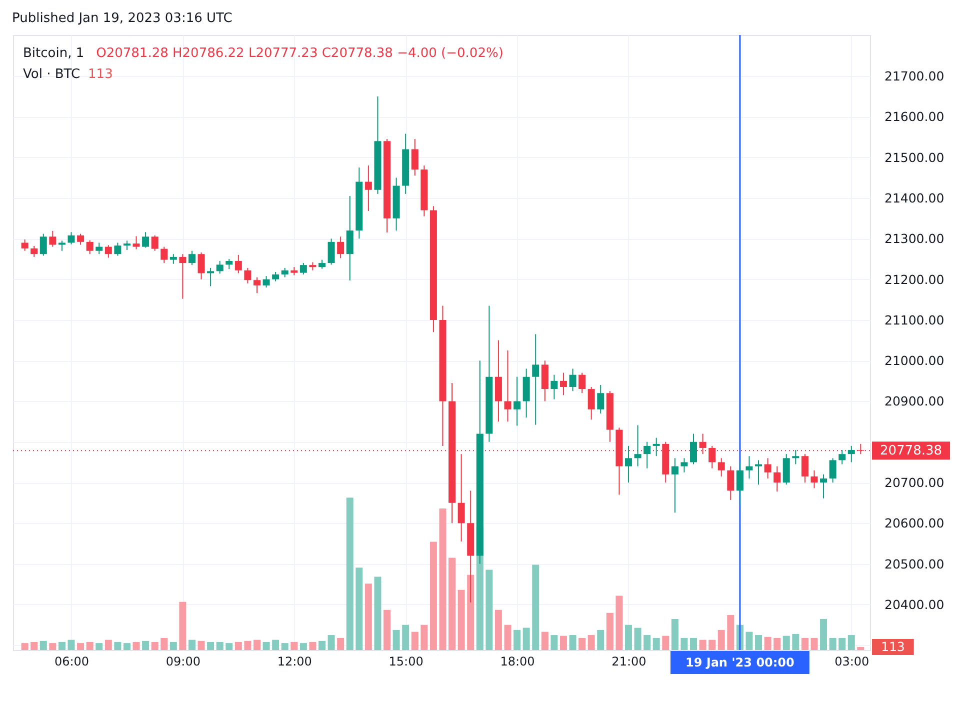 Image resolution: width=972 pixels, height=725 pixels. Describe the element at coordinates (122, 18) in the screenshot. I see `text: Published Jan 19, 2023 03:16 UTC` at that location.